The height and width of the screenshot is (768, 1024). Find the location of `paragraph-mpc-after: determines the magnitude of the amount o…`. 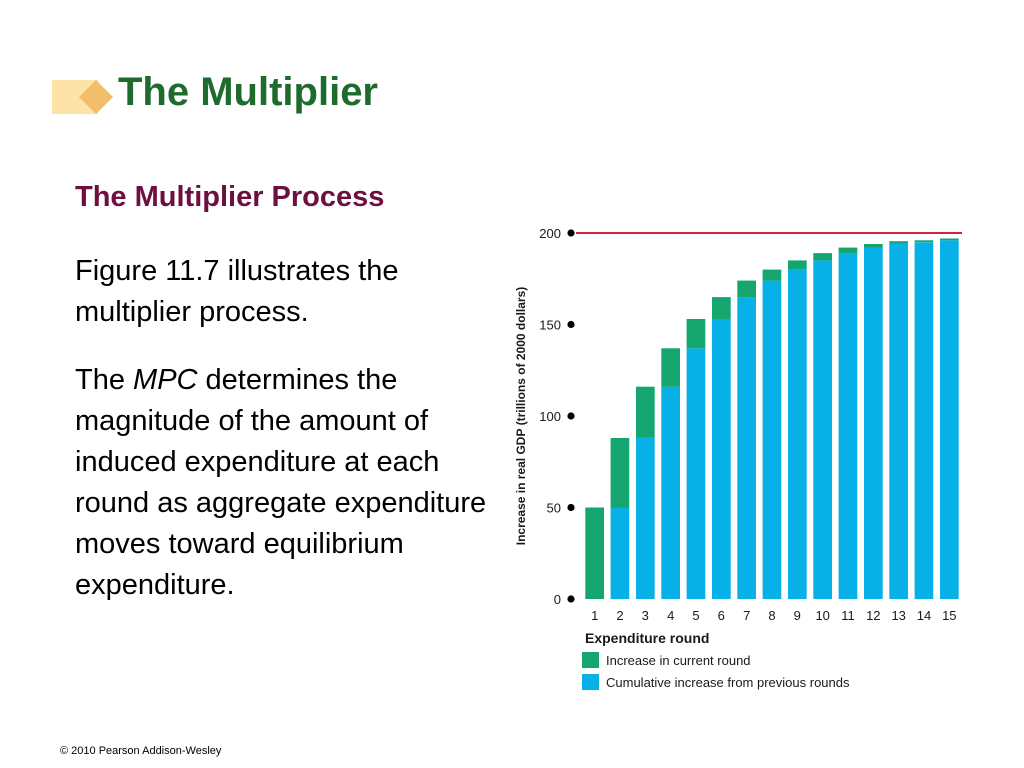

paragraph-mpc-after: determines the magnitude of the amount o… is located at coordinates (281, 482).